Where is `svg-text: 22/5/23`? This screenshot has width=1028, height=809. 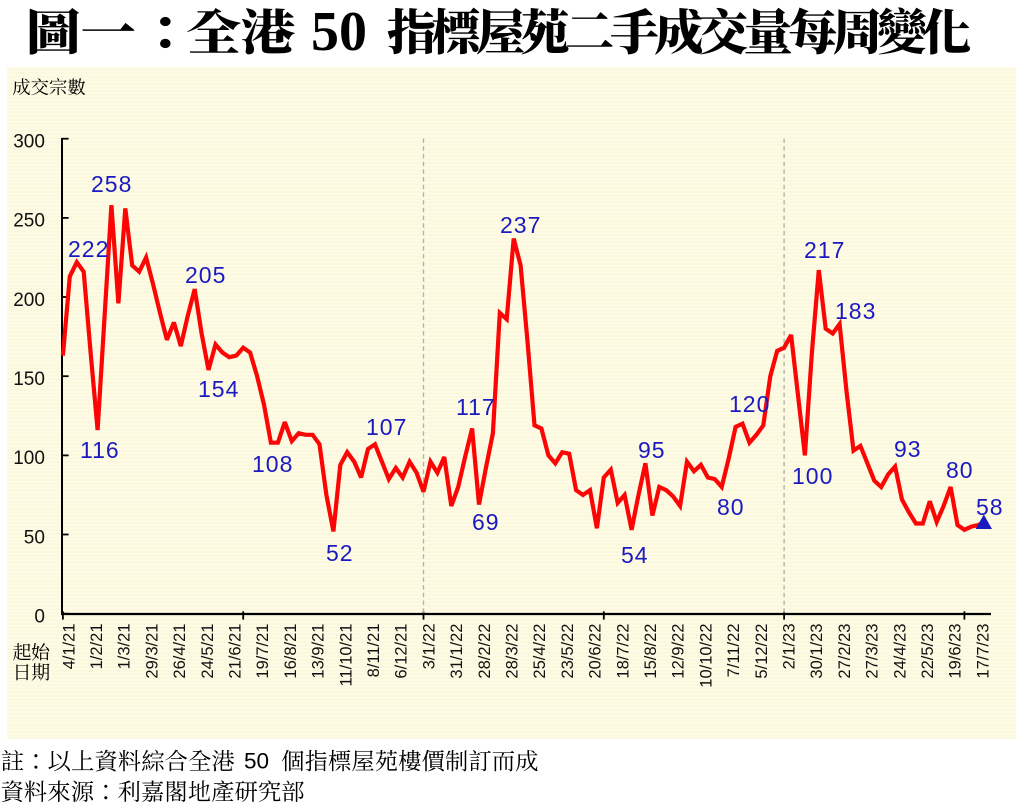 svg-text: 22/5/23 is located at coordinates (928, 651).